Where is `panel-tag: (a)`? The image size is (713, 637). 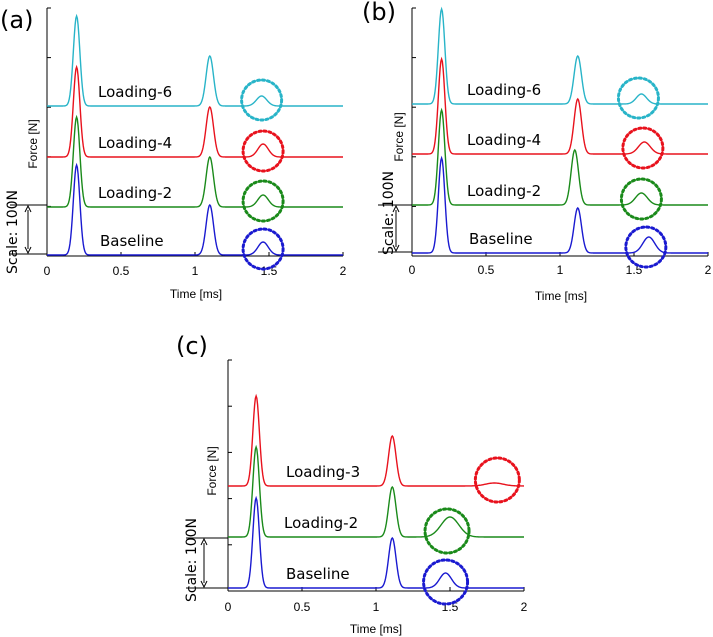 panel-tag: (a) is located at coordinates (16, 20).